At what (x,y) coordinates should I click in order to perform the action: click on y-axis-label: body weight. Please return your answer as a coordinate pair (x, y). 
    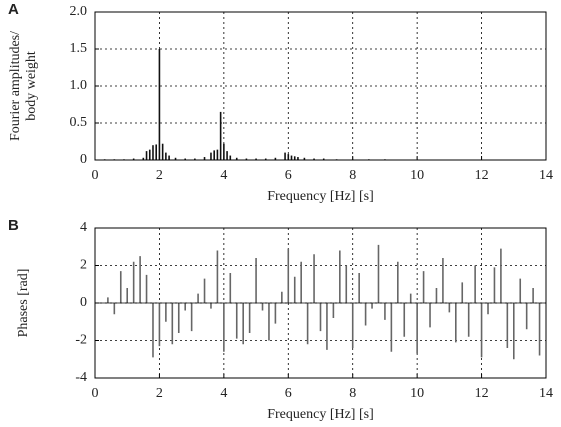
    Looking at the image, I should click on (31, 86).